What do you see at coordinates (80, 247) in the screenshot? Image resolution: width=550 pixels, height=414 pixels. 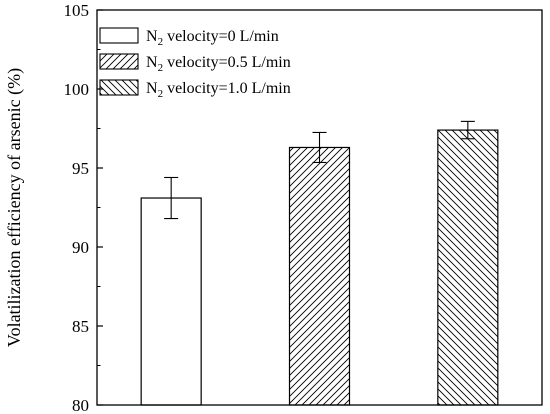 I see `y-tick-label-90: 90` at bounding box center [80, 247].